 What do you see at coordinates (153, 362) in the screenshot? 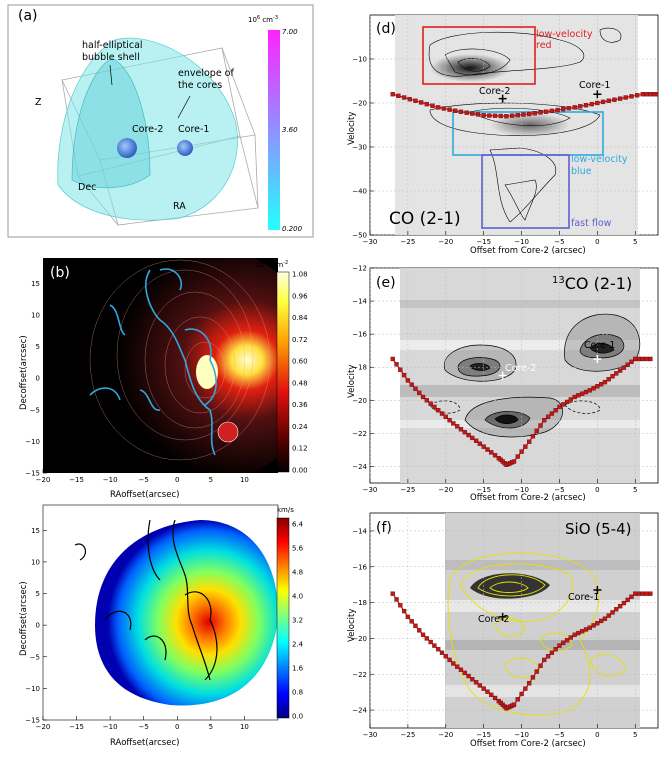
I see `overlay-contours` at bounding box center [153, 362].